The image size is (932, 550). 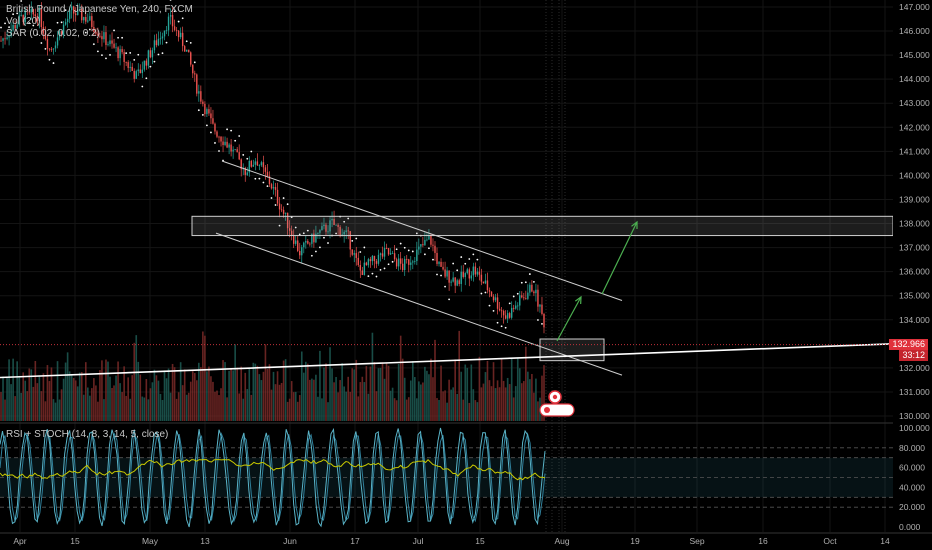 I want to click on time-axis-tick-label: Jun, so click(x=290, y=541).